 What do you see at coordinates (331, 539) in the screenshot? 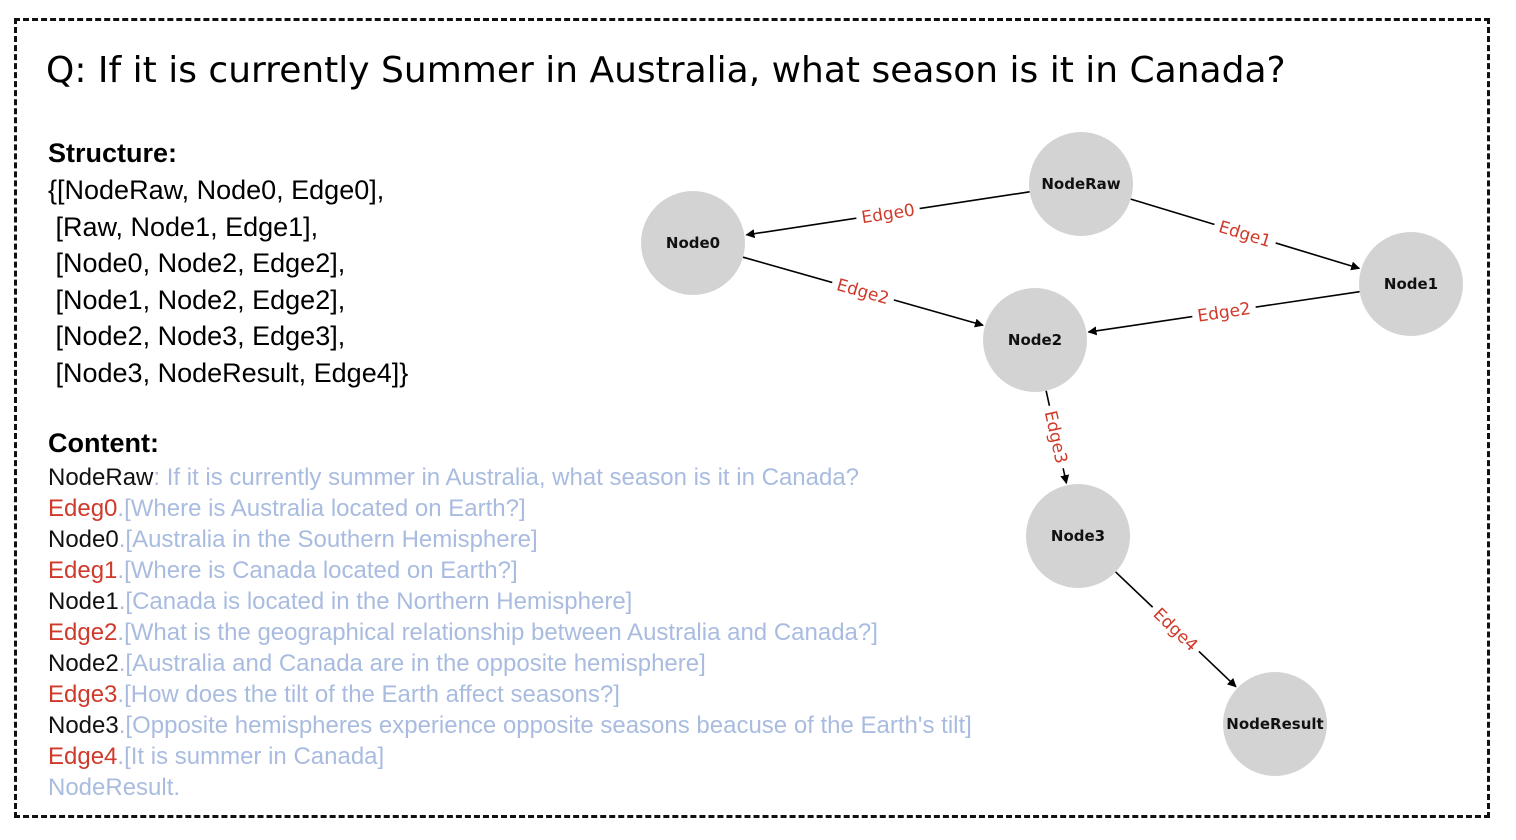
I see `content-line-text: [Australia in the Southern Hemisphere]` at bounding box center [331, 539].